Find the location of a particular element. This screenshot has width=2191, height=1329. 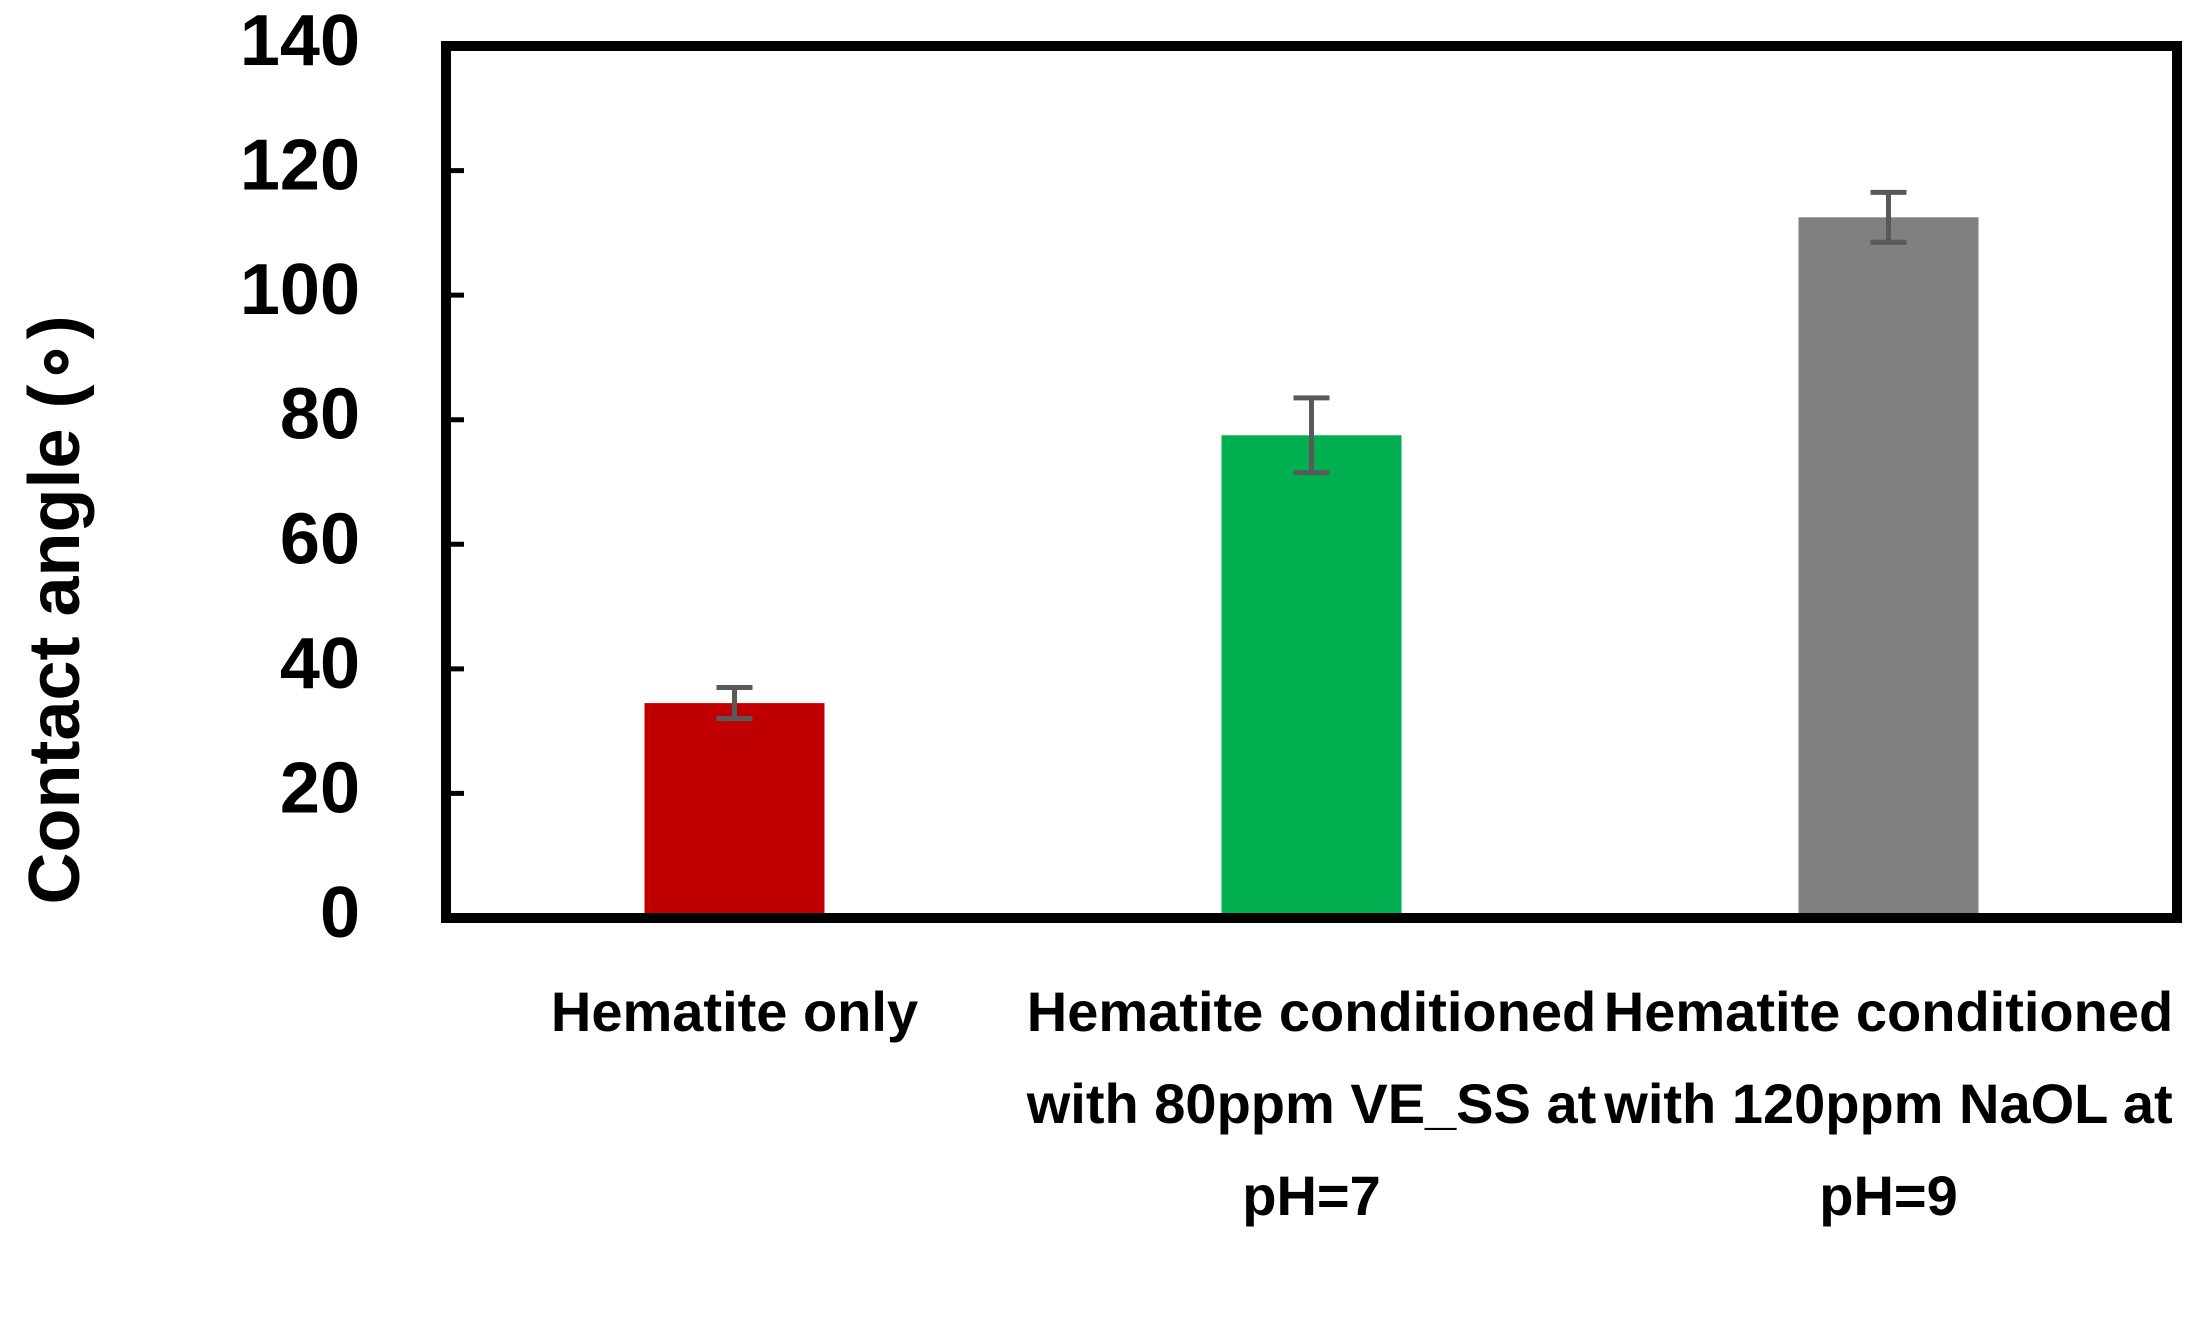

y-tick-label: 40 is located at coordinates (320, 664).